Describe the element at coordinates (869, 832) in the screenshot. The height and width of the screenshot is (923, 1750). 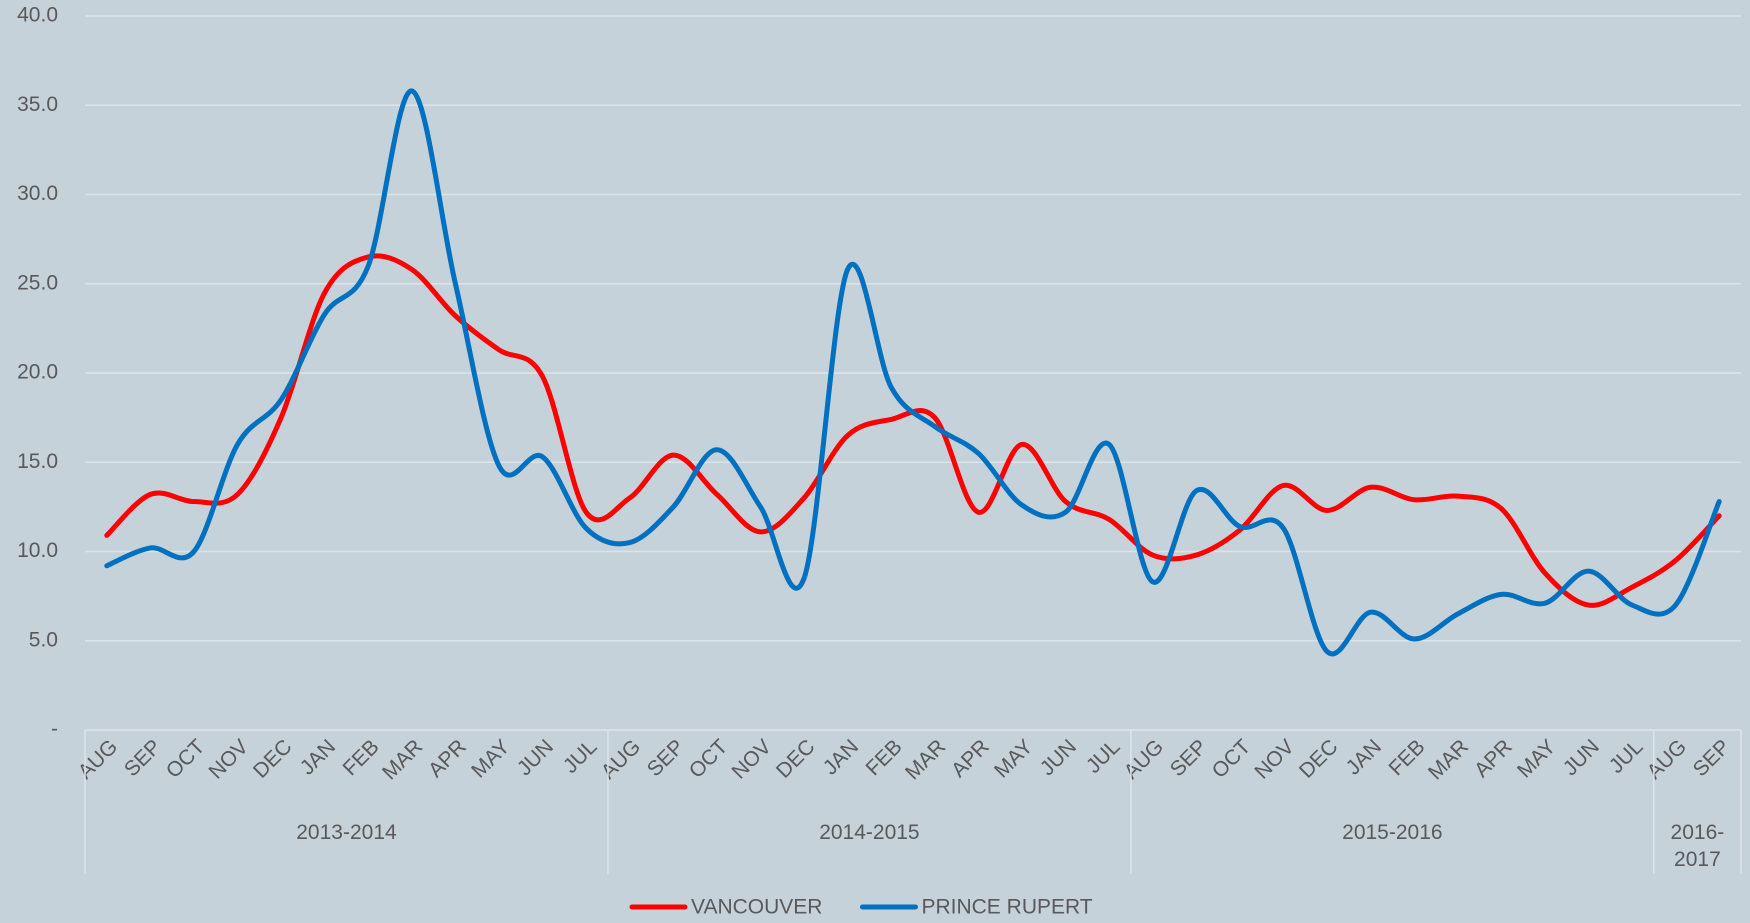
I see `group-label: 2014-2015` at that location.